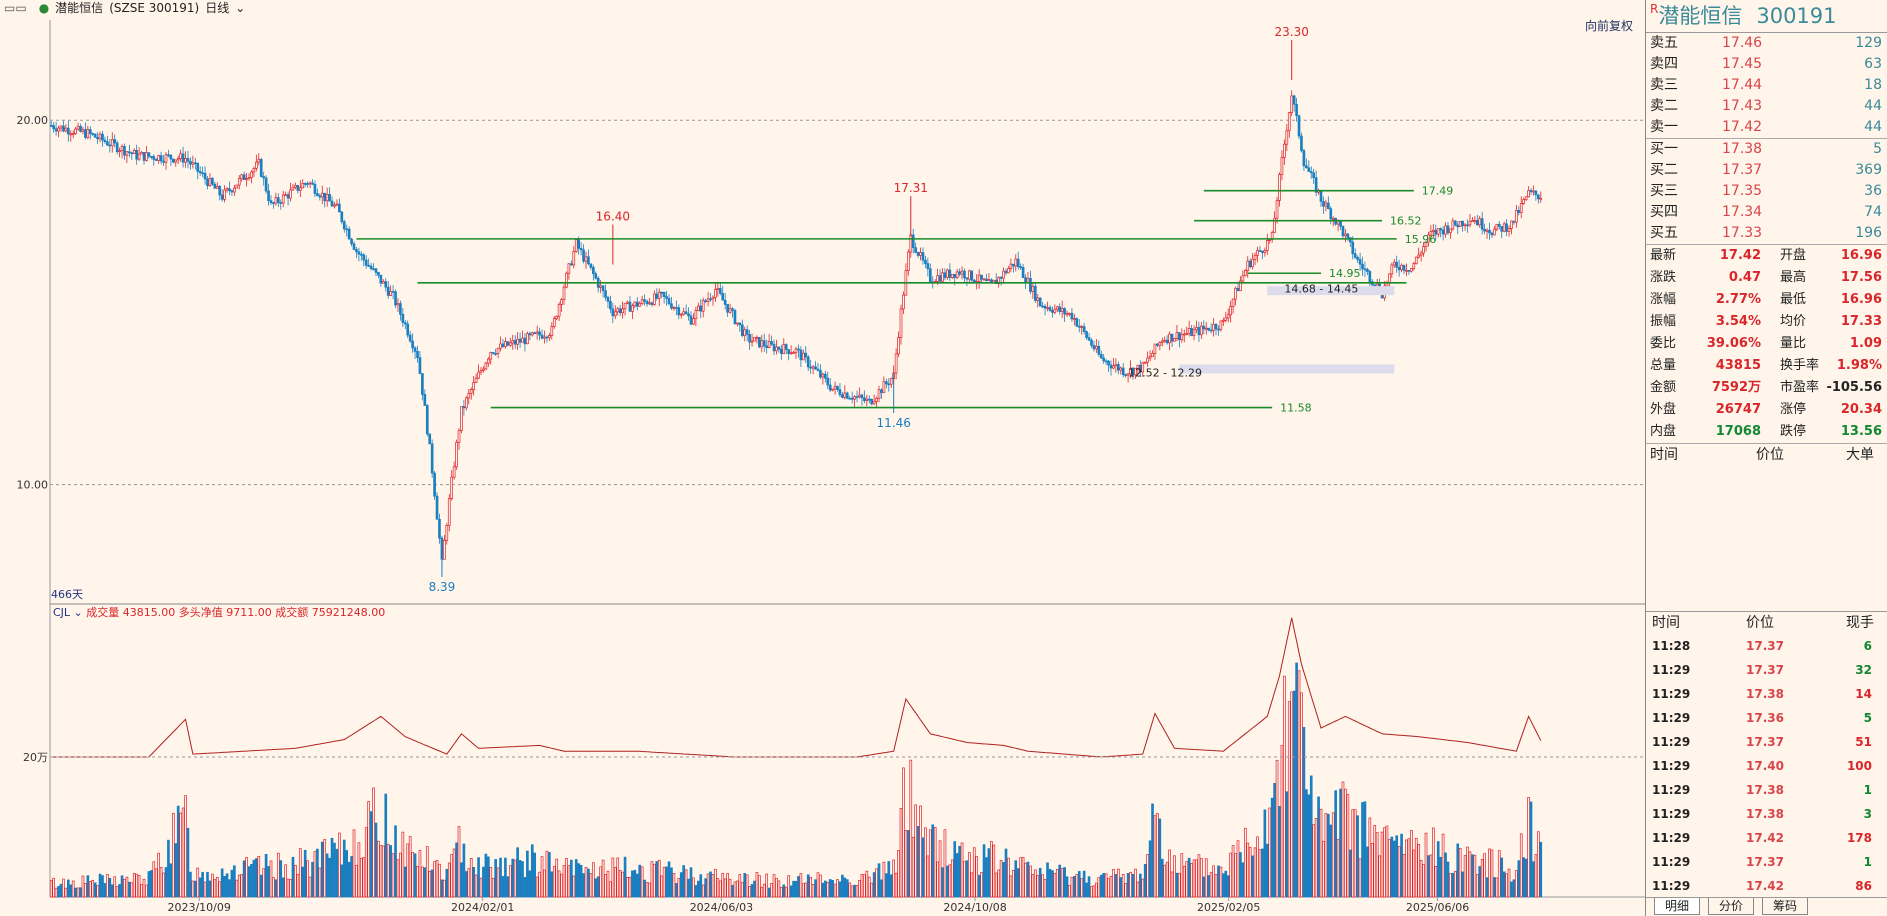 The height and width of the screenshot is (916, 1887). Describe the element at coordinates (15, 8) in the screenshot. I see `layout-icon: ▭▭` at that location.